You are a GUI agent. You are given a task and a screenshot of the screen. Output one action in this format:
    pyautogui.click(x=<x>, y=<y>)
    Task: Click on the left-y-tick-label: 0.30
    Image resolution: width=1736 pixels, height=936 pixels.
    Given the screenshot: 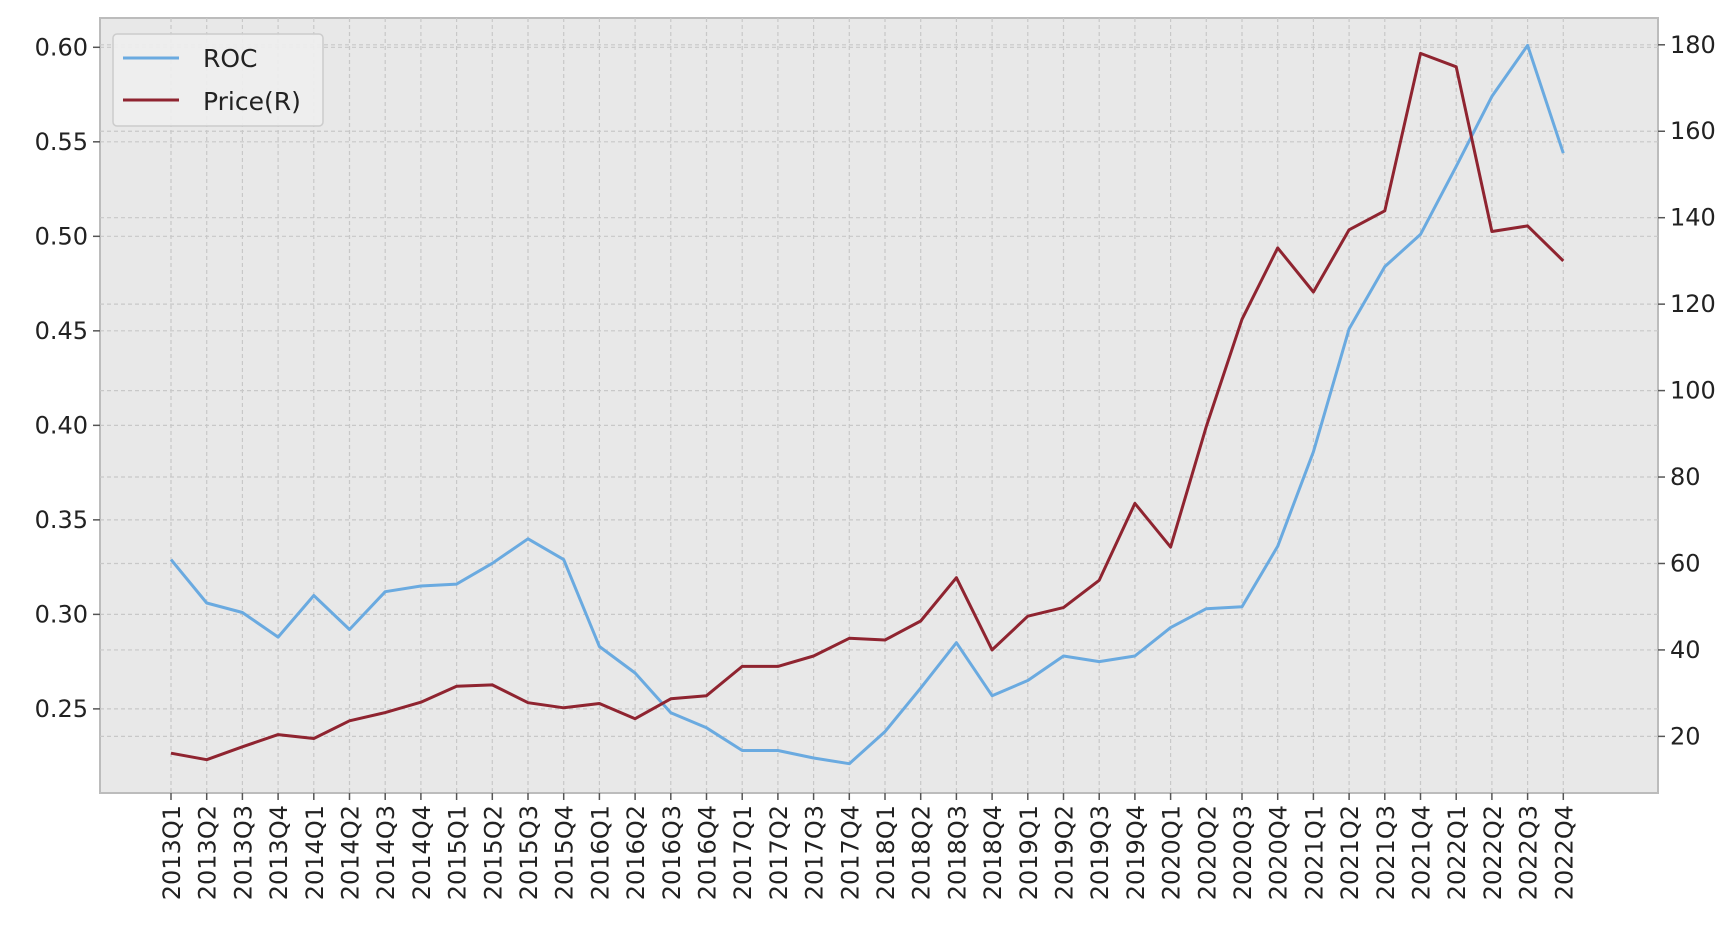 What is the action you would take?
    pyautogui.click(x=61, y=614)
    